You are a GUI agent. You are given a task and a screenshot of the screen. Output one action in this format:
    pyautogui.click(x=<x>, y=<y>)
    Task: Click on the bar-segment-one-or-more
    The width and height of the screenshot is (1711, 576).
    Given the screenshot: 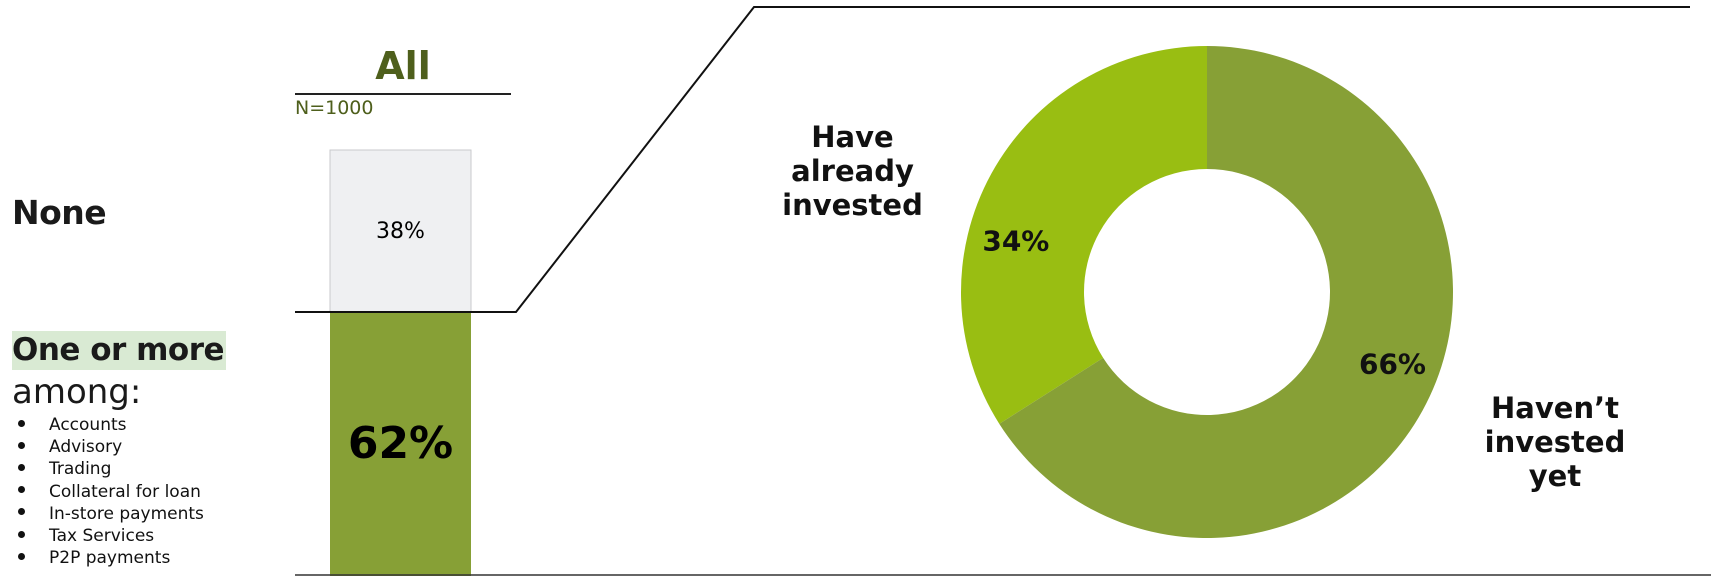 What is the action you would take?
    pyautogui.click(x=400, y=443)
    